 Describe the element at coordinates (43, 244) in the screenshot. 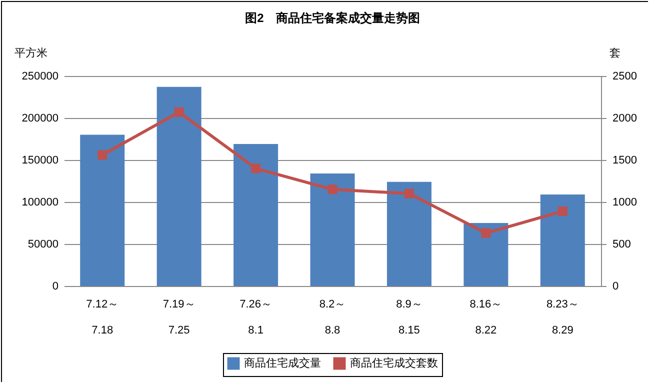

I see `y-tick-label: 50000` at that location.